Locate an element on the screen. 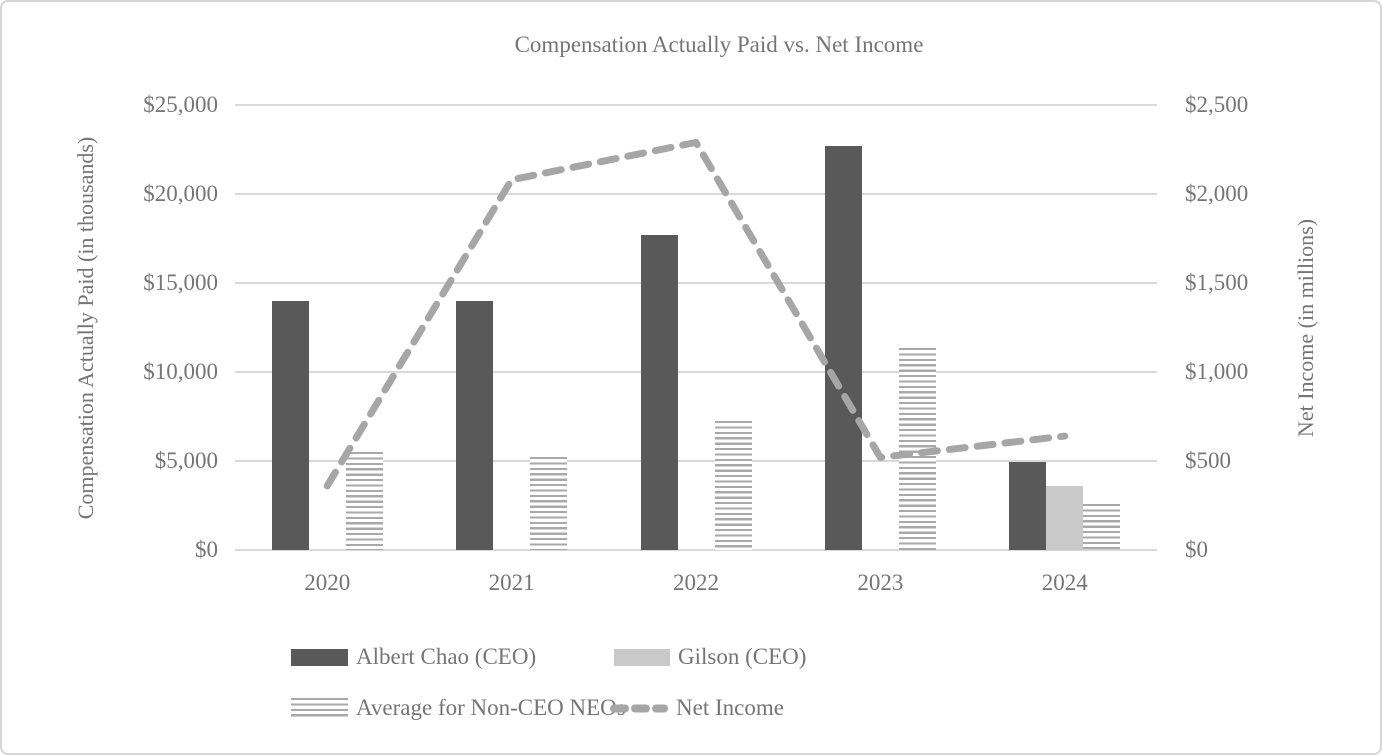 This screenshot has height=755, width=1382. legend-swatch-albert-chao-icon is located at coordinates (319, 657).